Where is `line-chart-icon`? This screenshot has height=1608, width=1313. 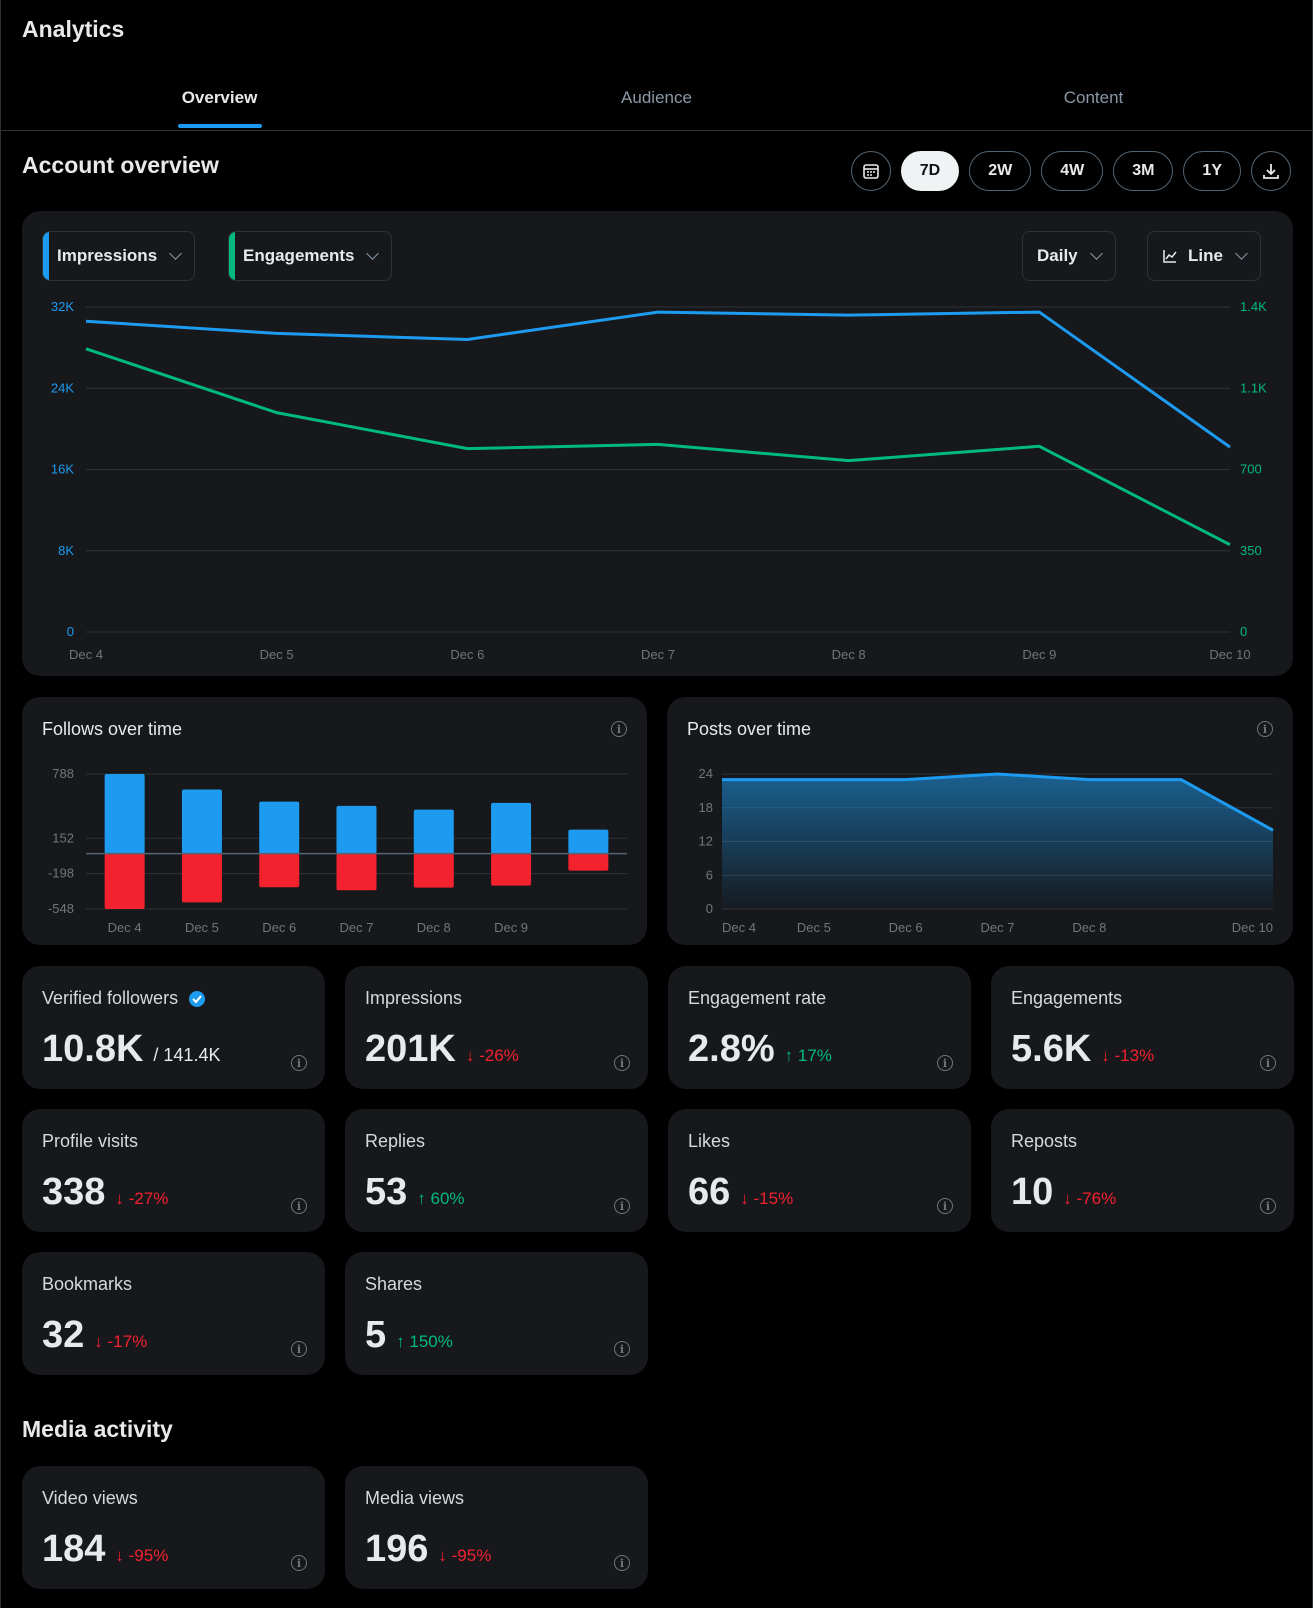
line-chart-icon is located at coordinates (1170, 256).